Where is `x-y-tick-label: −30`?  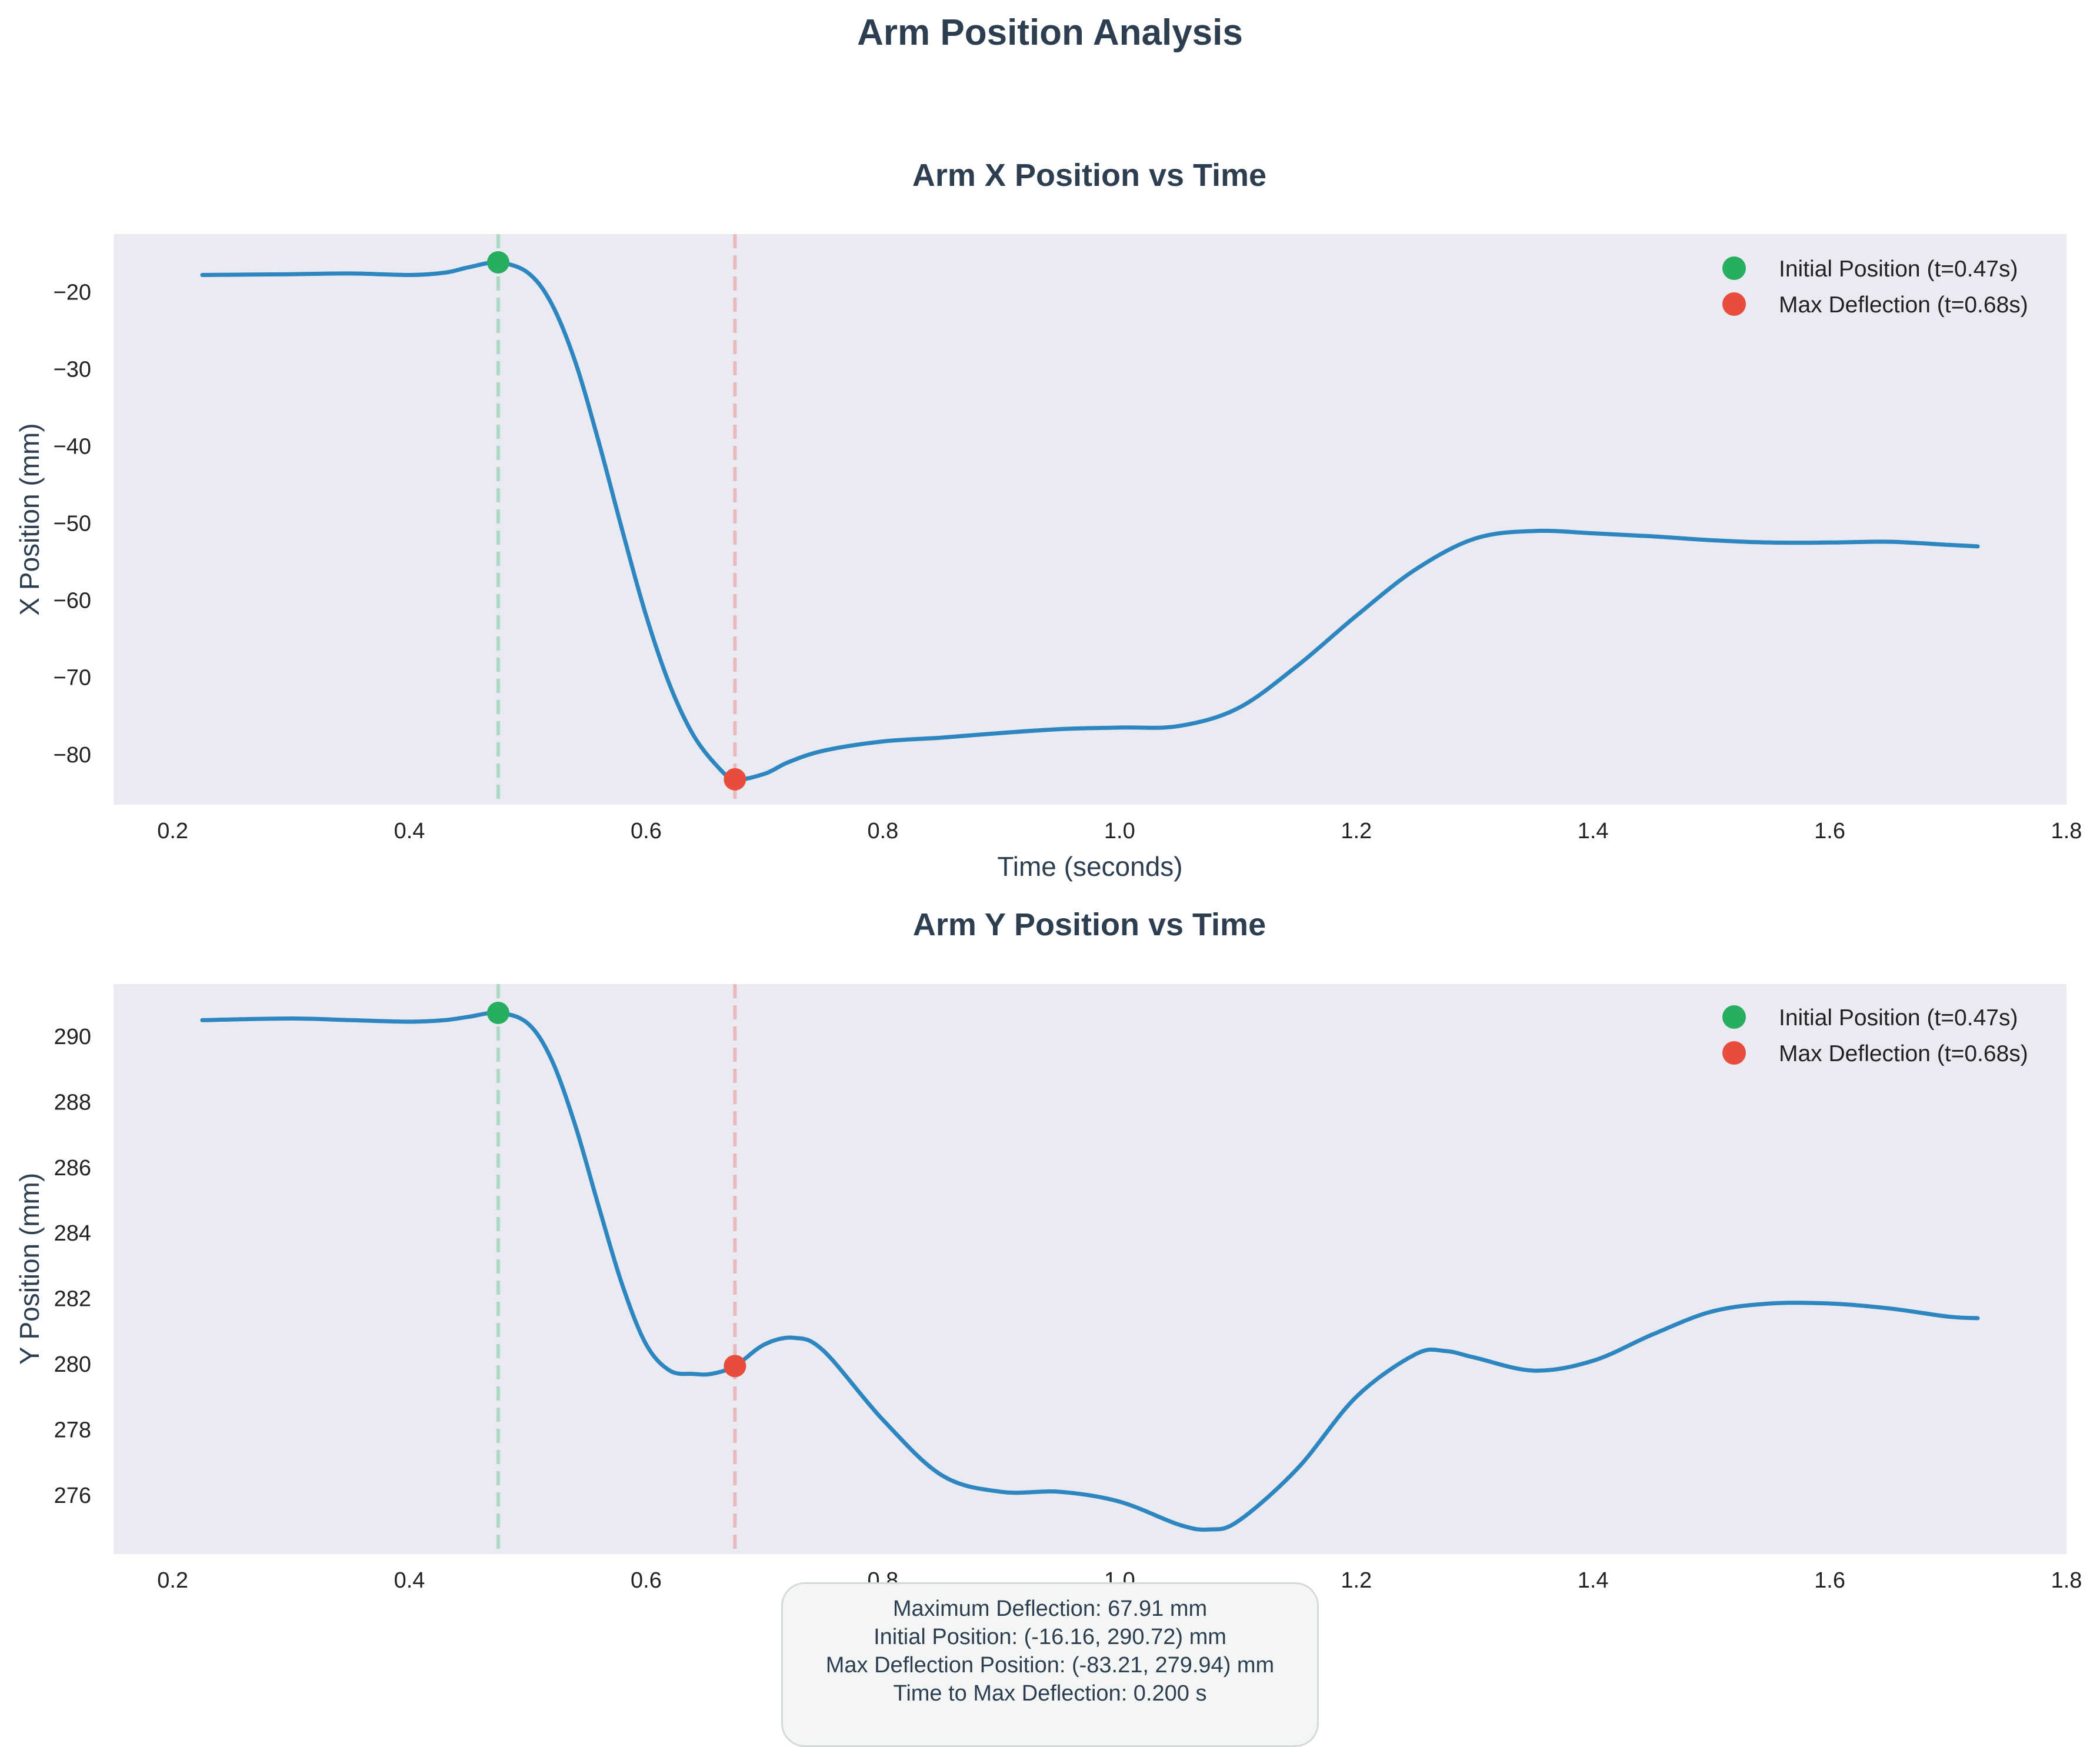 x-y-tick-label: −30 is located at coordinates (72, 369).